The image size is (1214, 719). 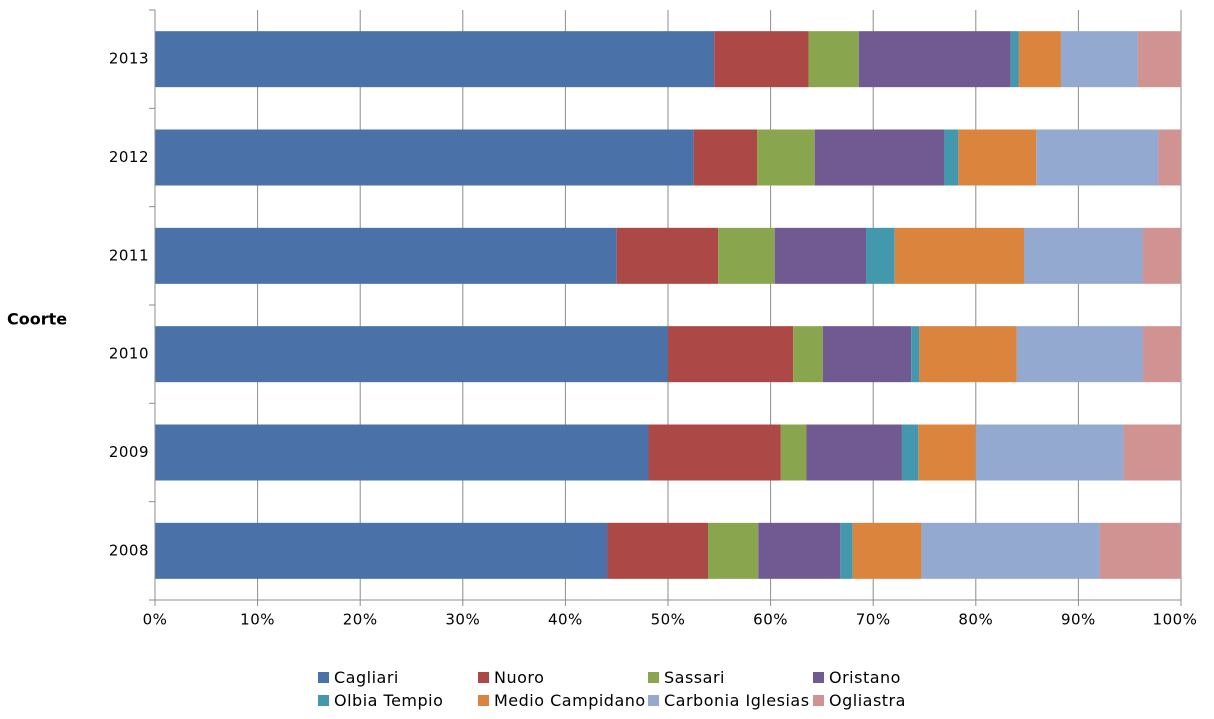 What do you see at coordinates (808, 354) in the screenshot?
I see `bar-segment-2010-sassari` at bounding box center [808, 354].